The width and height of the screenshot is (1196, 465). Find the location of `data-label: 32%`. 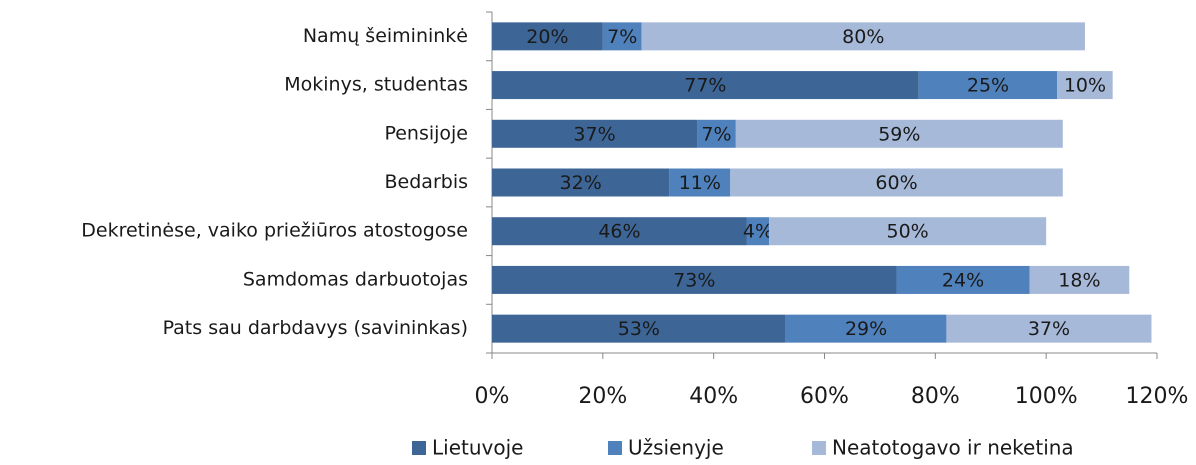

data-label: 32% is located at coordinates (581, 183).